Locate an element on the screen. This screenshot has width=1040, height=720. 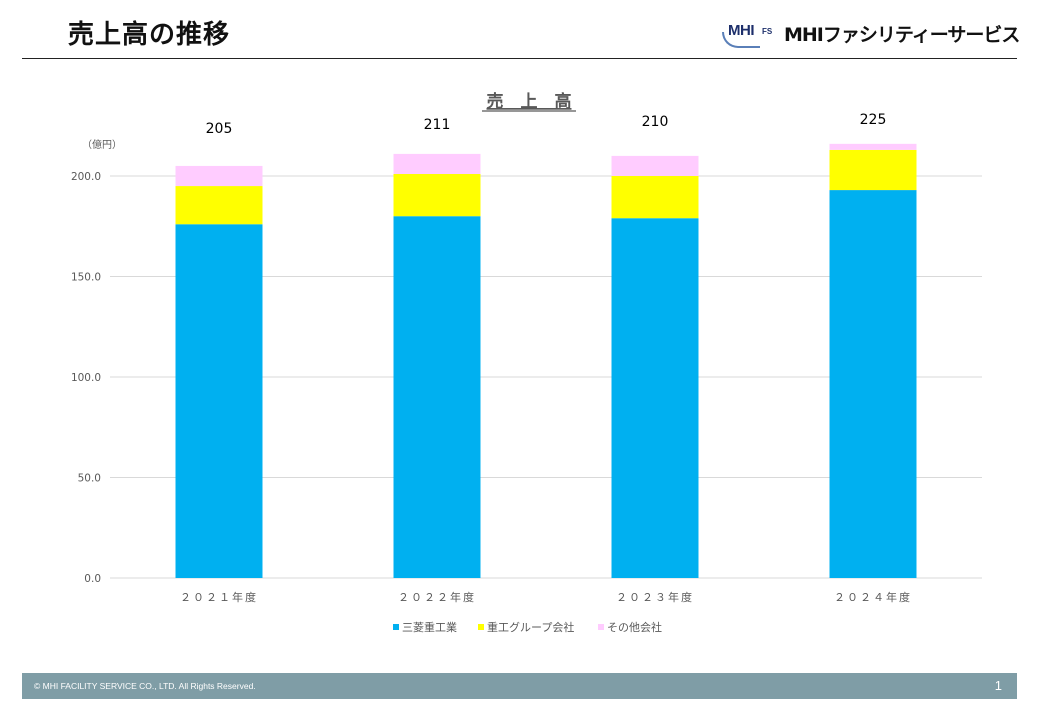
total-data-label: 205 is located at coordinates (219, 129).